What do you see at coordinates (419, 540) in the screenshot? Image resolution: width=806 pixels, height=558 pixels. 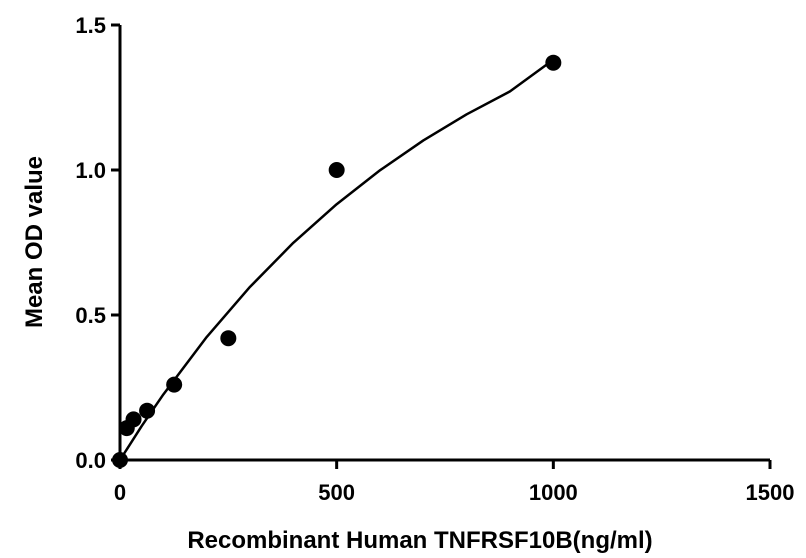 I see `x-axis-title: Recombinant Human TNFRSF10B(ng/ml)` at bounding box center [419, 540].